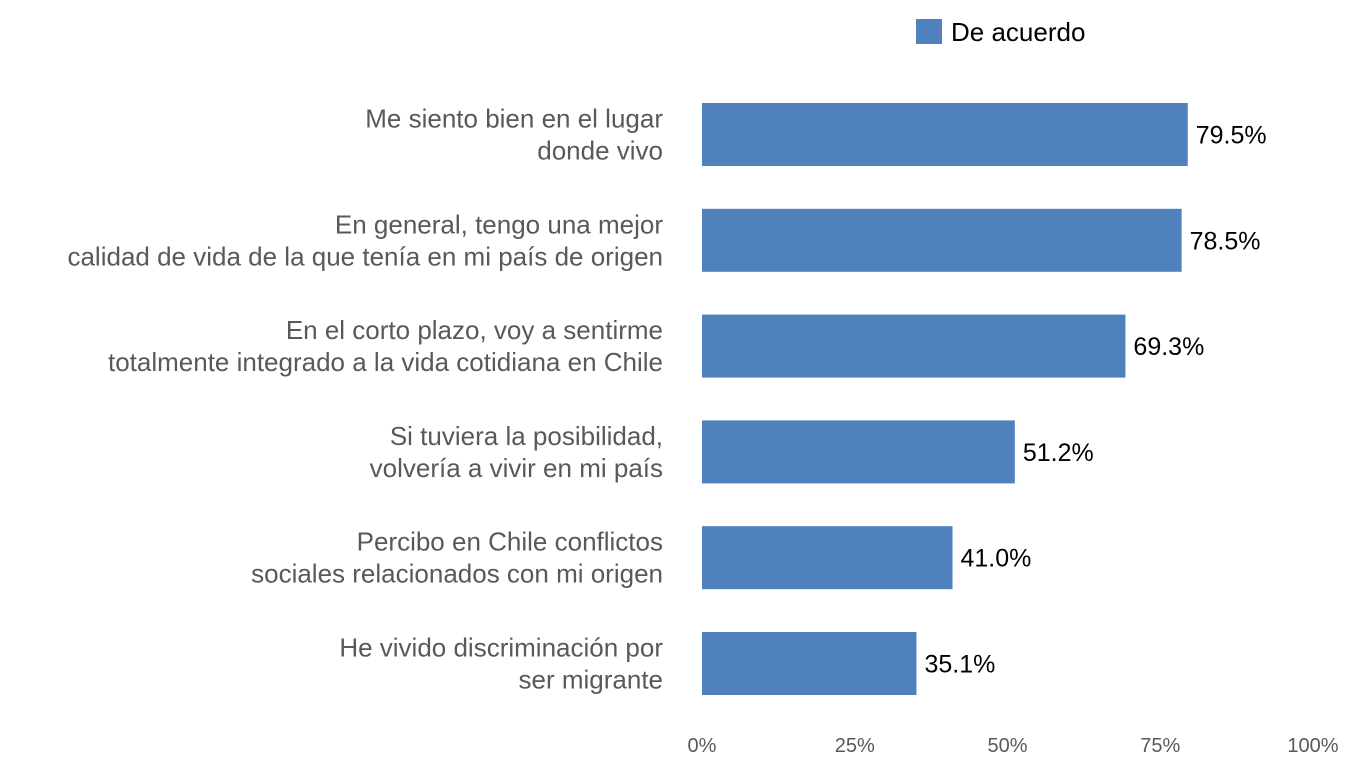 This screenshot has height=765, width=1351. I want to click on legend: De acuerdo, so click(1000, 32).